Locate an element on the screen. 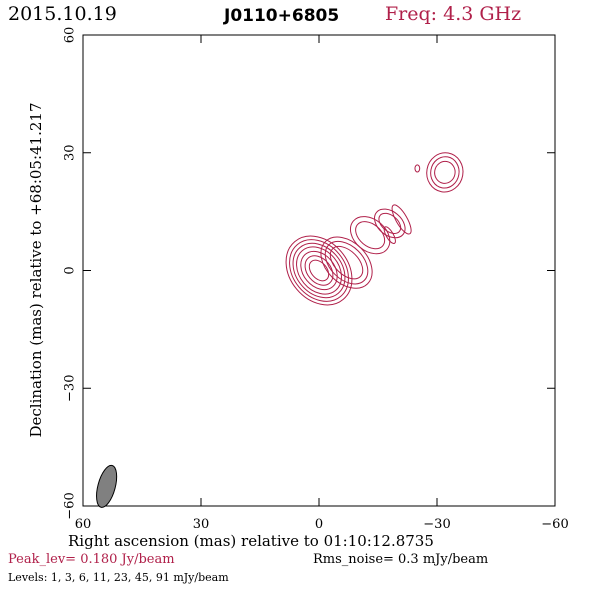 The width and height of the screenshot is (590, 590). contour-inner-jet is located at coordinates (346, 262).